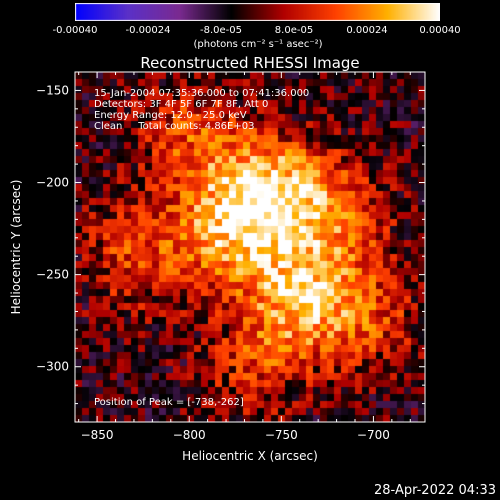 This screenshot has height=500, width=500. I want to click on colorbar, so click(257, 12).